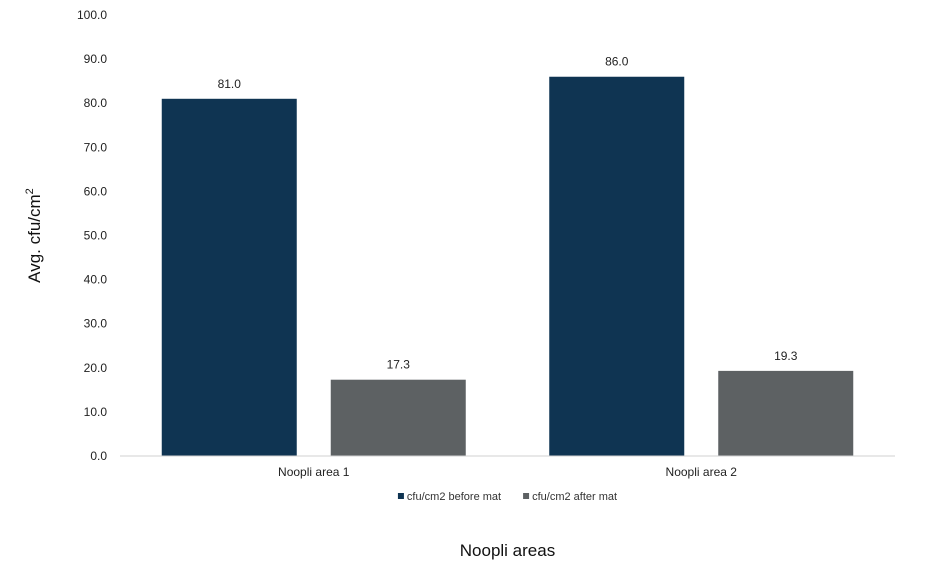 This screenshot has width=926, height=566. Describe the element at coordinates (617, 62) in the screenshot. I see `data-label: 86.0` at that location.